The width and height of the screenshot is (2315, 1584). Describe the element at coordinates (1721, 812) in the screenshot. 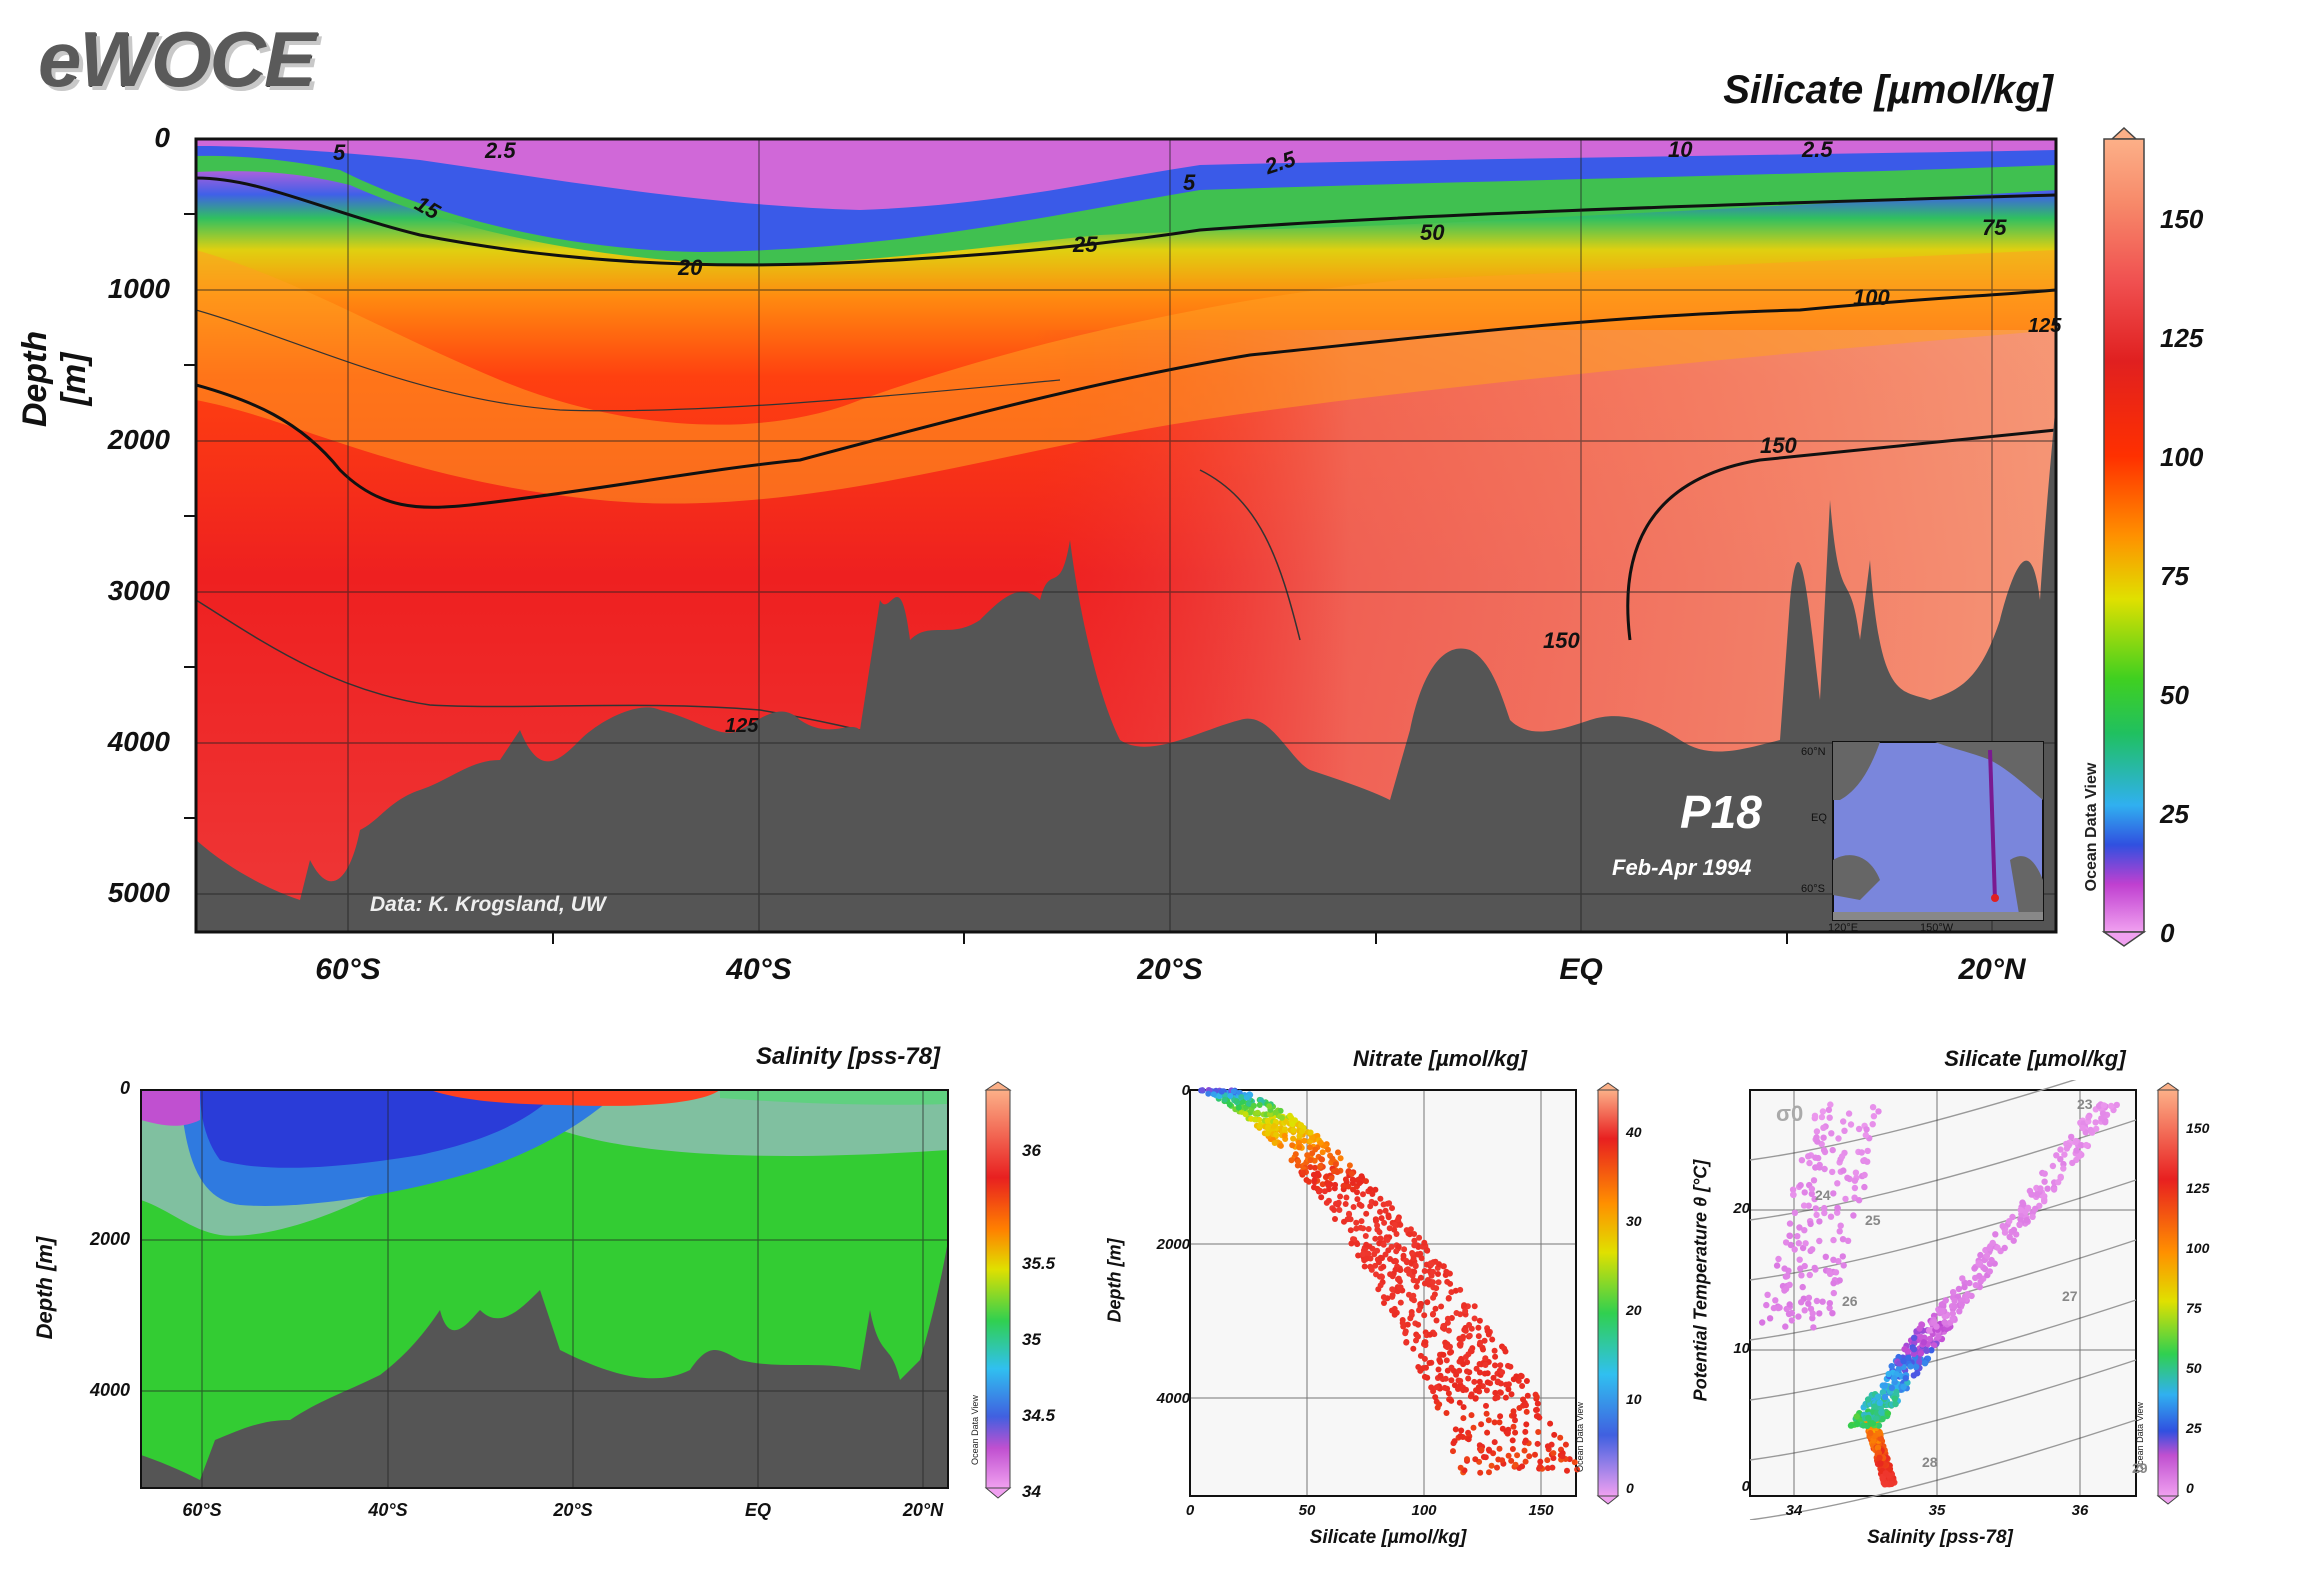

I see `cruise-name: P18` at that location.